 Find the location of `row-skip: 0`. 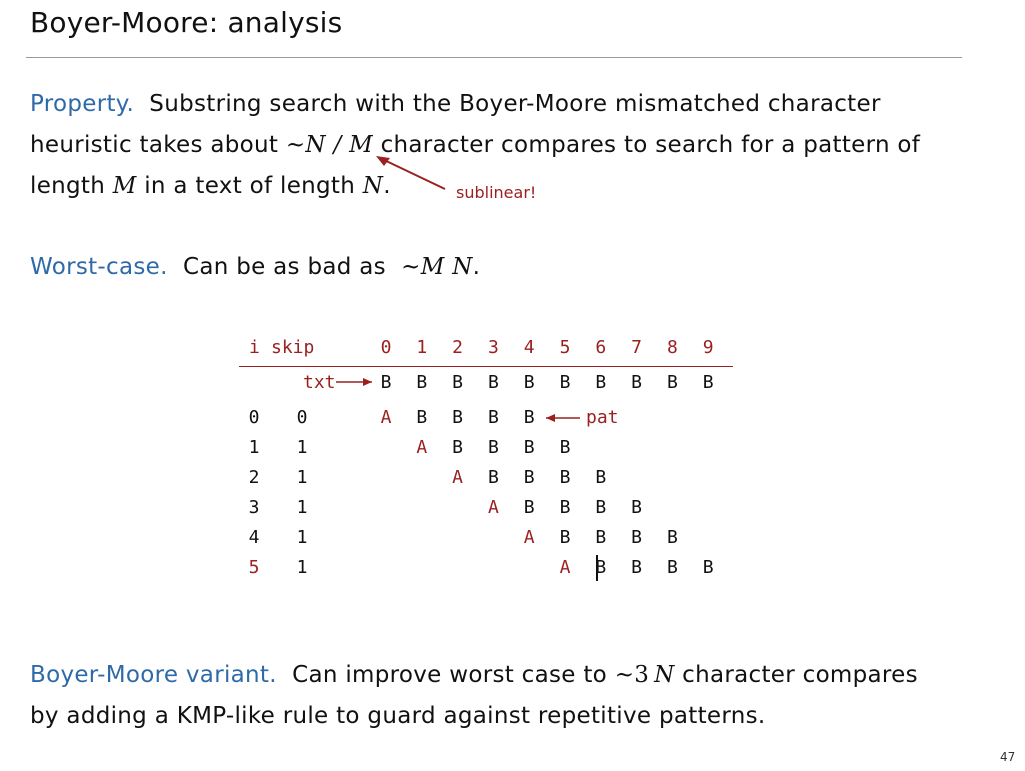

row-skip: 0 is located at coordinates (302, 417).